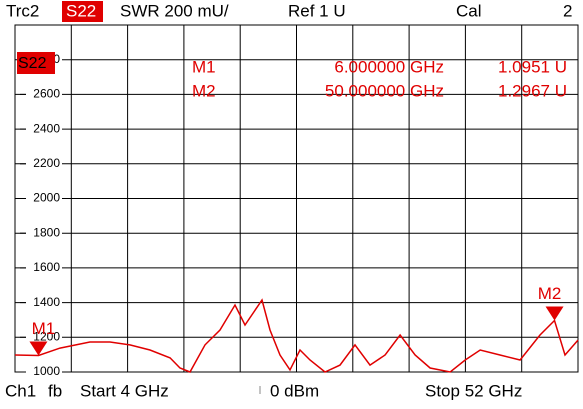  What do you see at coordinates (55, 390) in the screenshot?
I see `footer-text: fb` at bounding box center [55, 390].